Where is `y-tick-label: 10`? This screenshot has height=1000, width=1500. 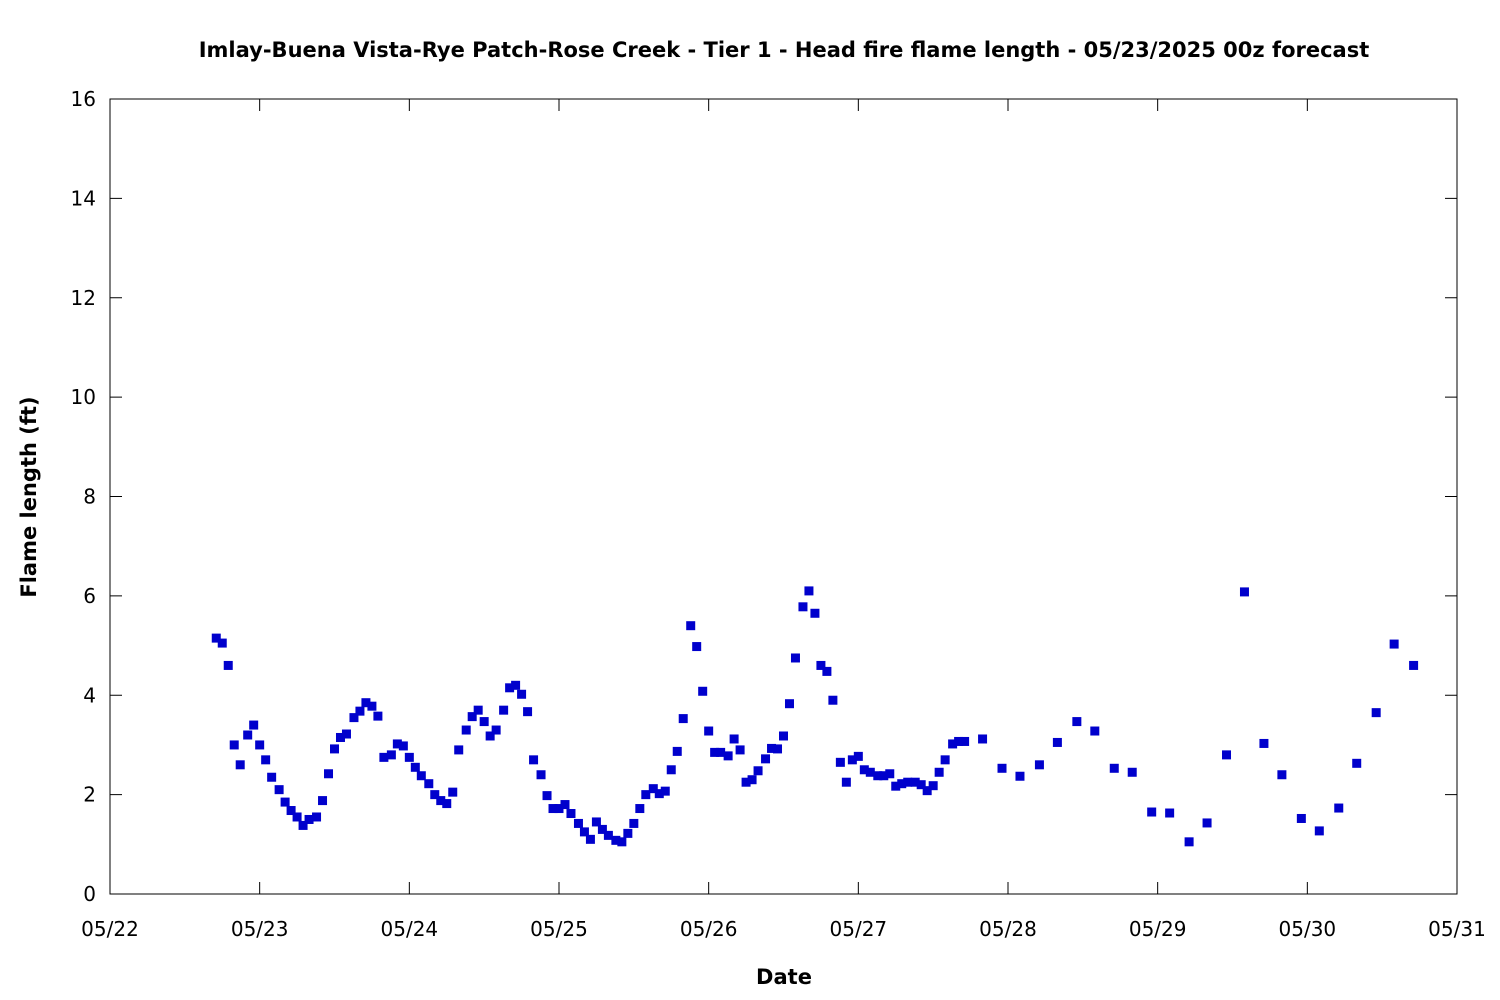
y-tick-label: 10 is located at coordinates (83, 397).